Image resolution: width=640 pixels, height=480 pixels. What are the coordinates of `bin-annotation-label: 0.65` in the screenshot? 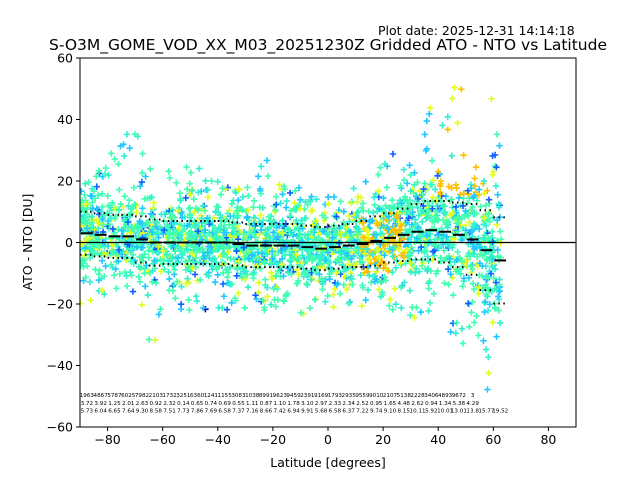 It's located at (197, 404).